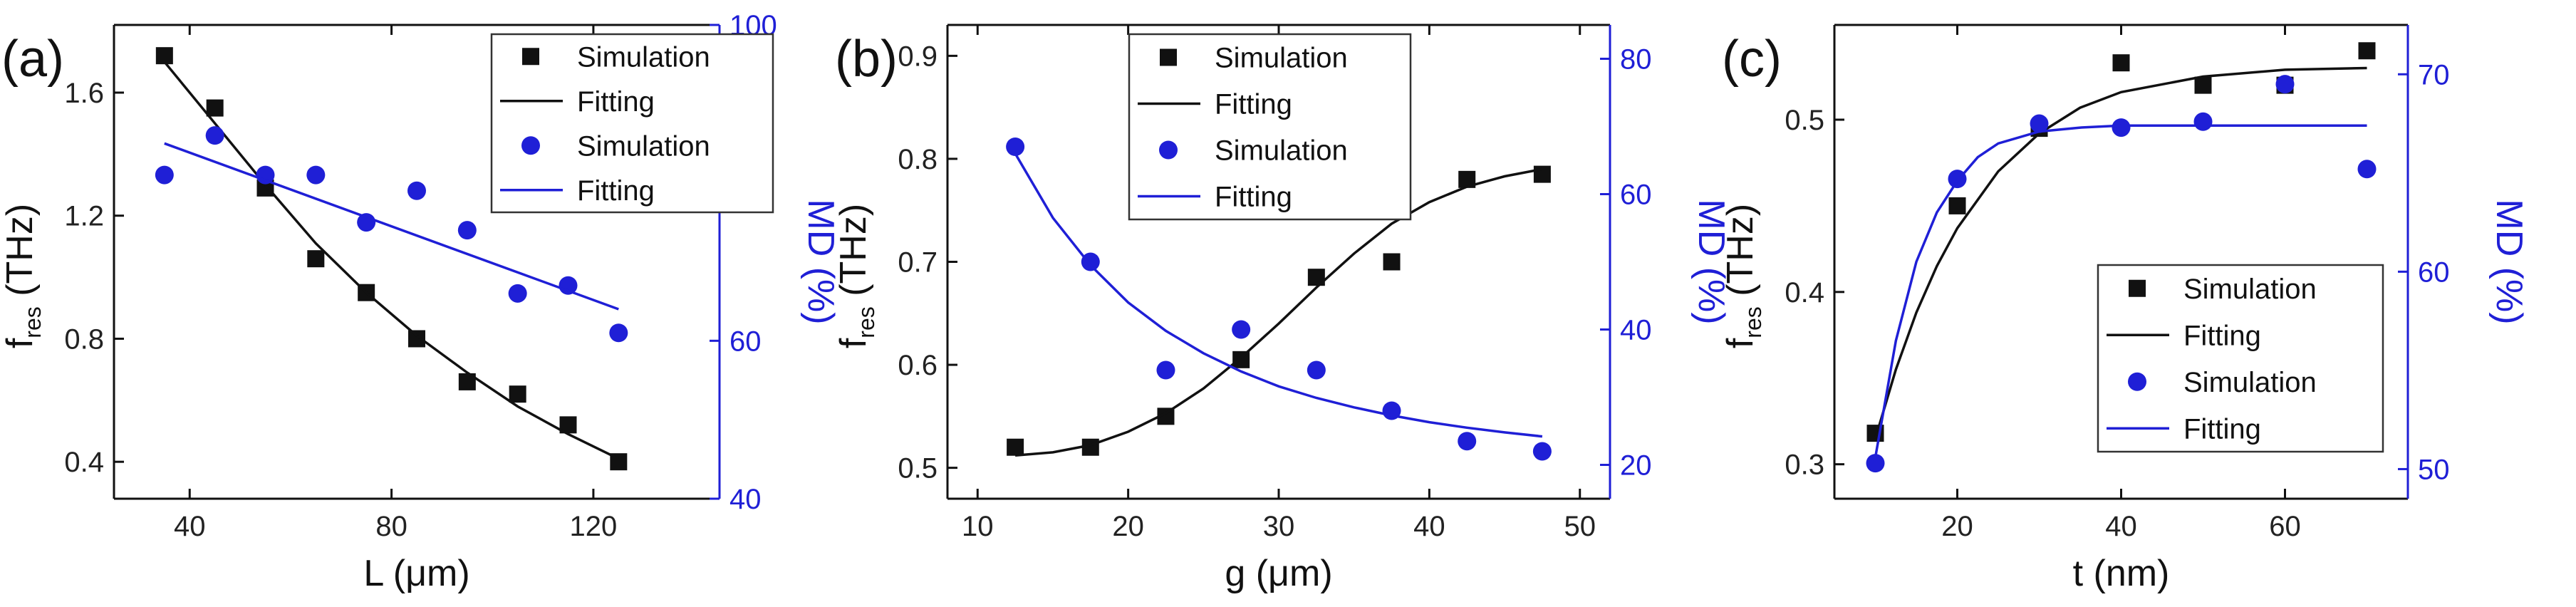  Describe the element at coordinates (918, 365) in the screenshot. I see `y-left-tick-label: 0.6` at that location.